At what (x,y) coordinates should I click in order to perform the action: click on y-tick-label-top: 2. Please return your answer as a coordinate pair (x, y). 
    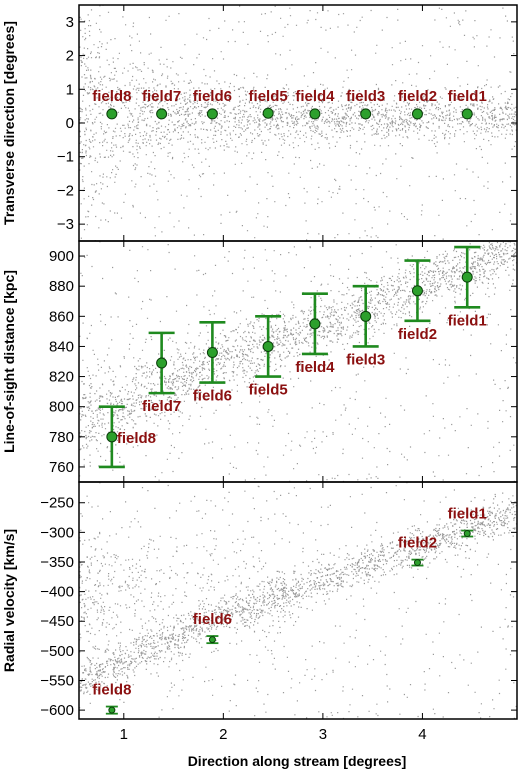
    Looking at the image, I should click on (70, 56).